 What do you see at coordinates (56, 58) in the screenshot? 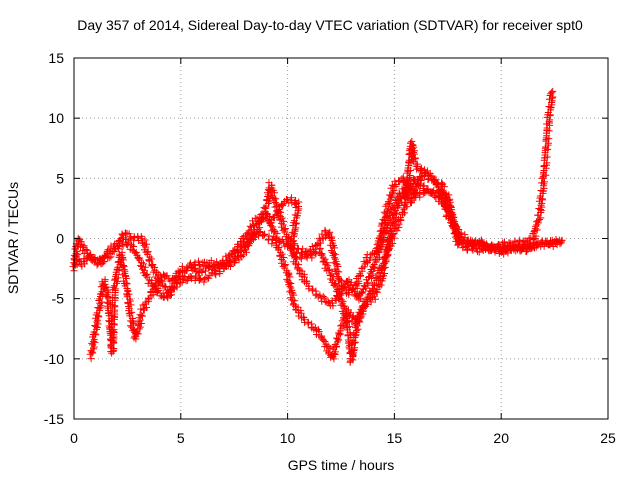
I see `y-tick-label: 15` at bounding box center [56, 58].